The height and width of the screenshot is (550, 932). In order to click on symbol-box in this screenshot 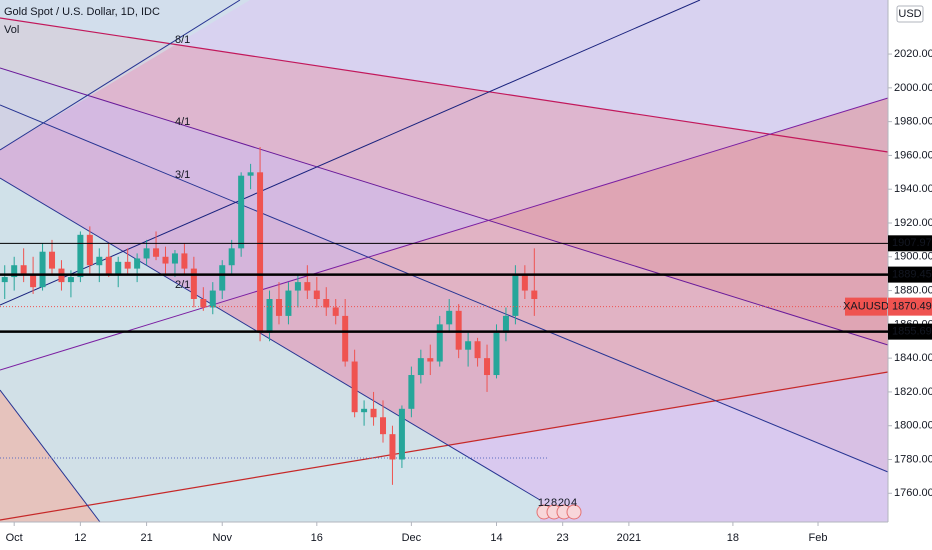, I will do `click(866, 306)`.